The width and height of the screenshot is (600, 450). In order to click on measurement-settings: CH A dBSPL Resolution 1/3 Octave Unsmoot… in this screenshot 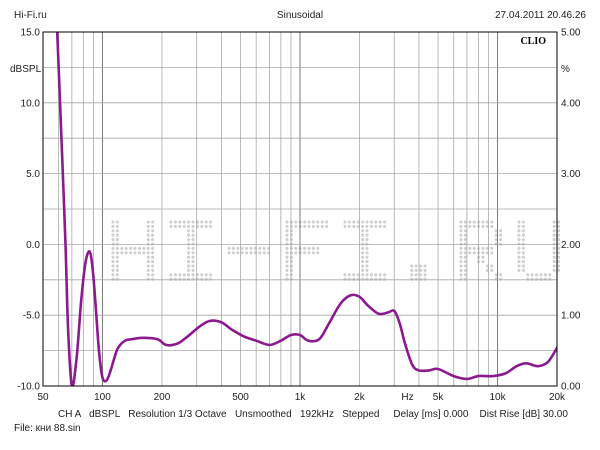, I will do `click(313, 414)`.